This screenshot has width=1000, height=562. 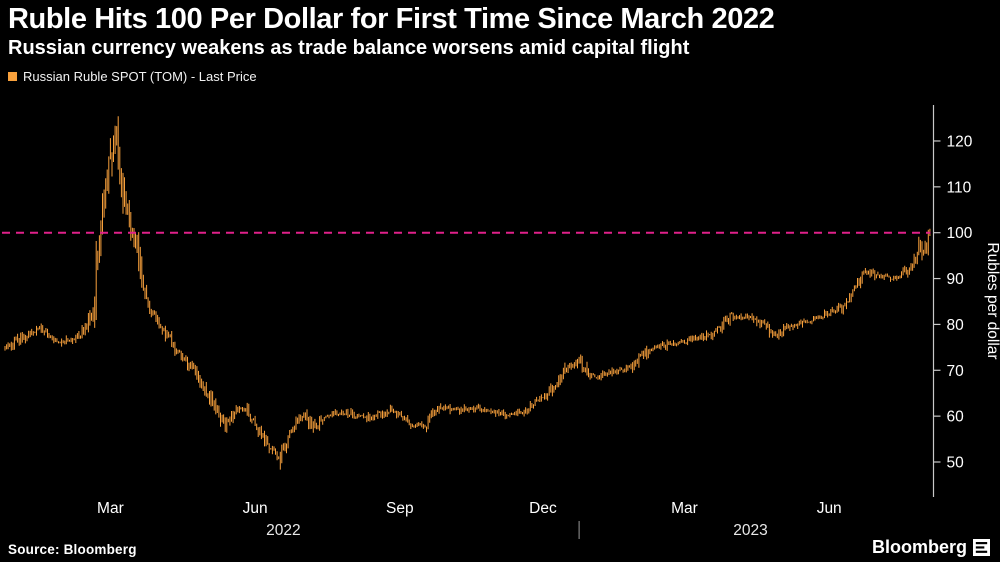 I want to click on bloomberg-logo: Bloomberg, so click(x=931, y=547).